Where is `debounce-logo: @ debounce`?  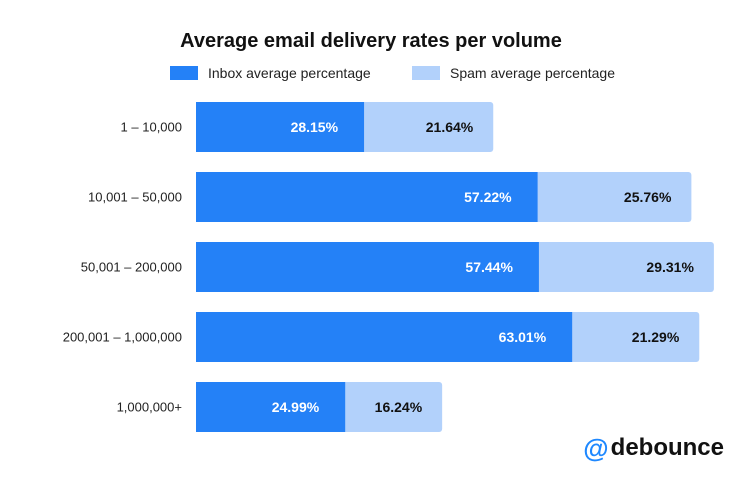 debounce-logo: @ debounce is located at coordinates (653, 448).